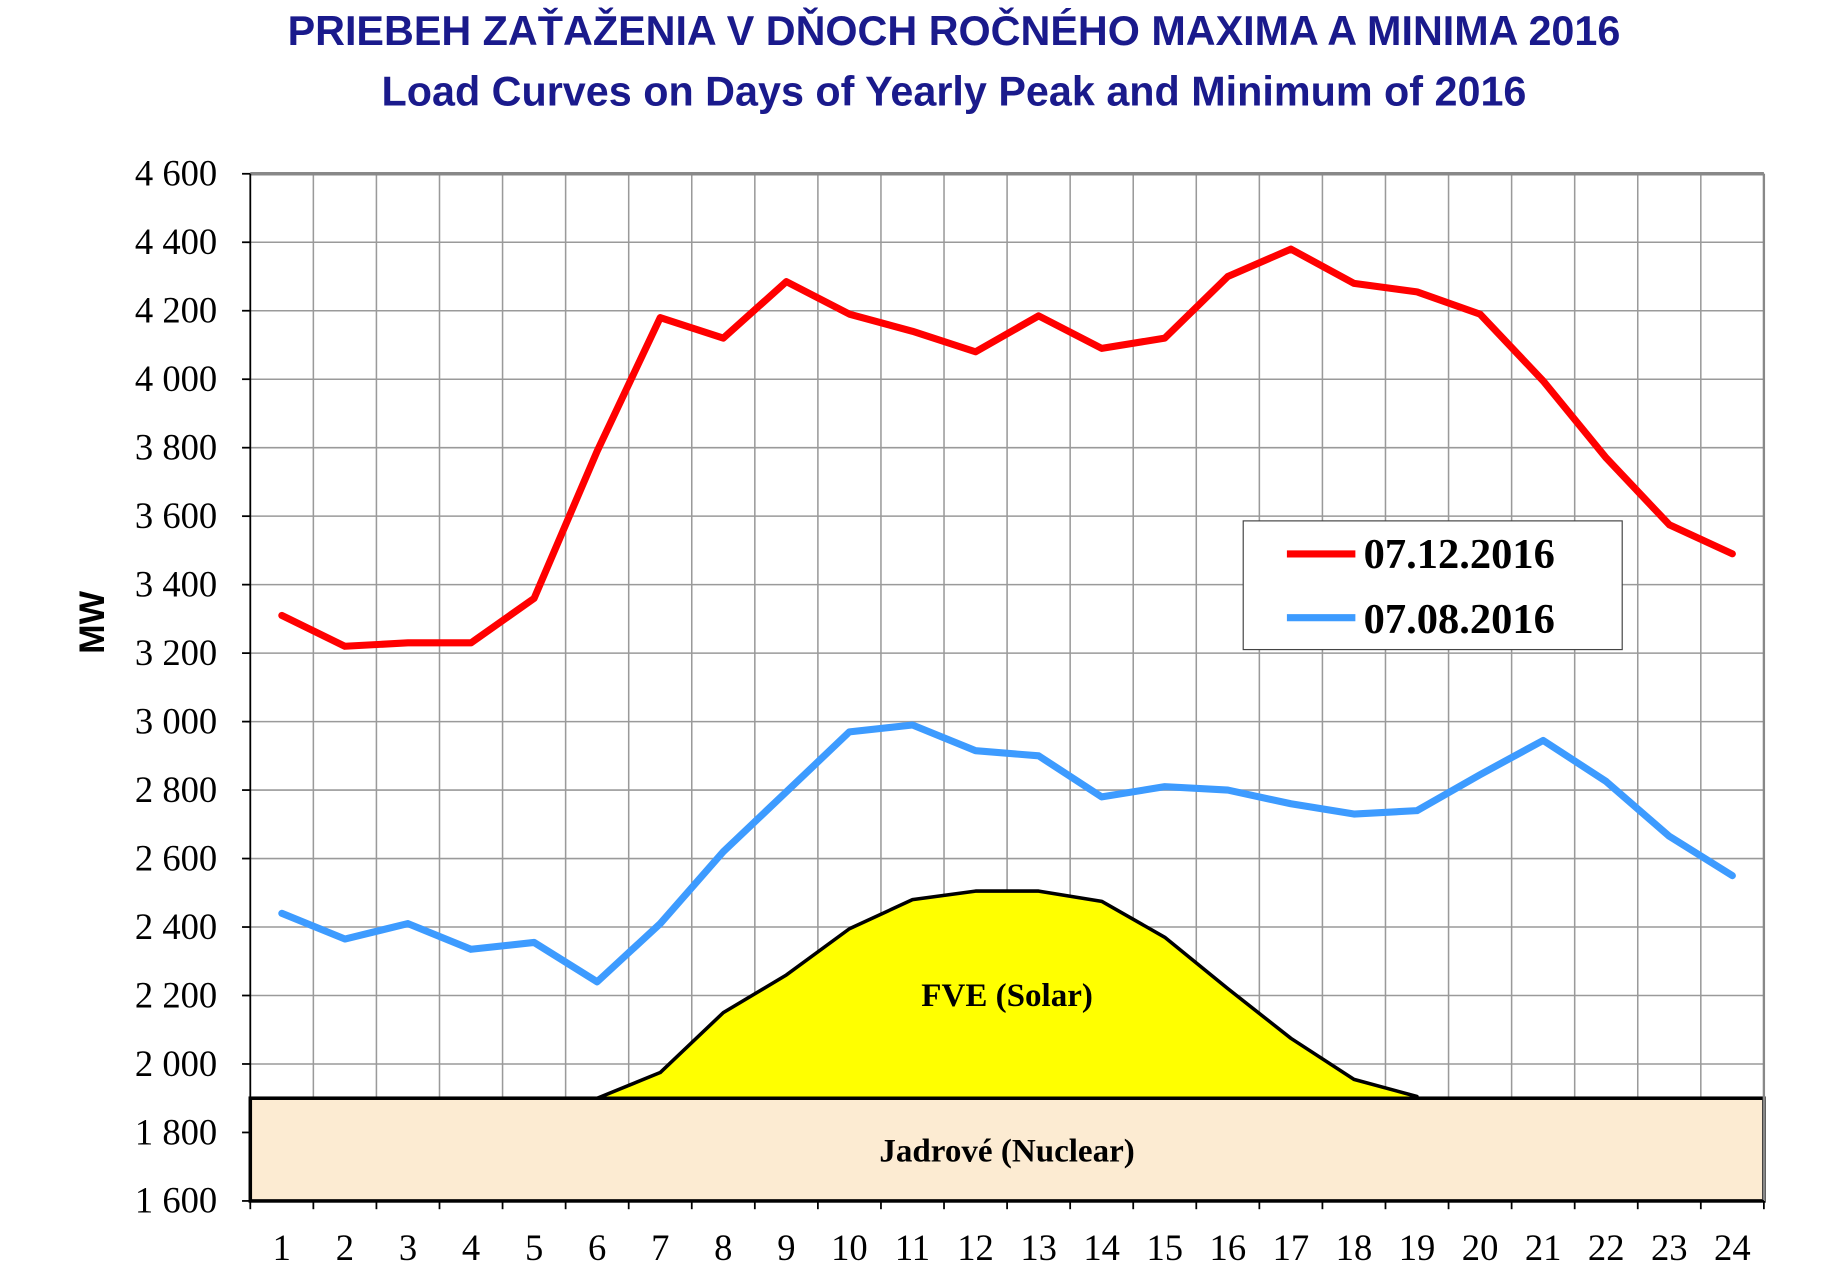 The height and width of the screenshot is (1272, 1830). What do you see at coordinates (786, 1247) in the screenshot?
I see `x-tick-label: 9` at bounding box center [786, 1247].